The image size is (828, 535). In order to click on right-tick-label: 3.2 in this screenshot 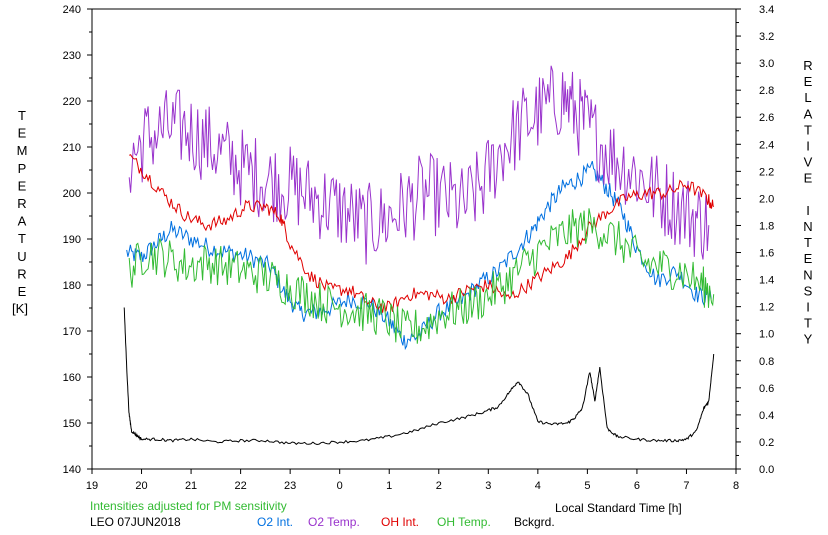, I will do `click(766, 37)`.